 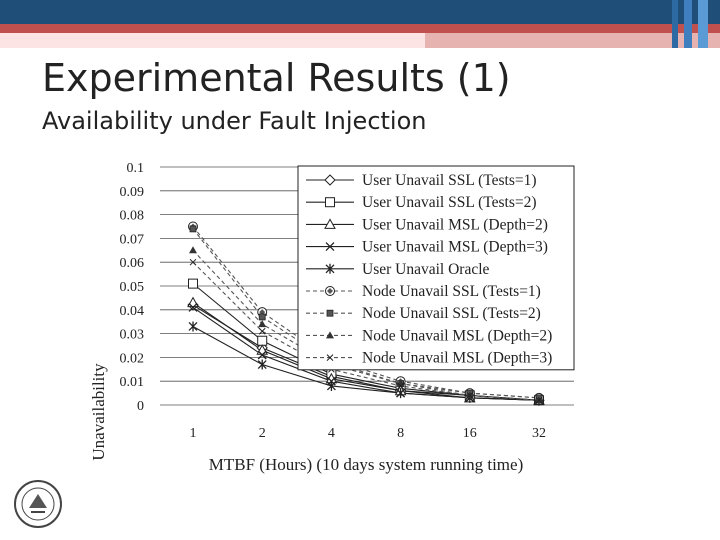 I want to click on legend-label: Node Unavail SSL (Tests=1), so click(x=451, y=291).